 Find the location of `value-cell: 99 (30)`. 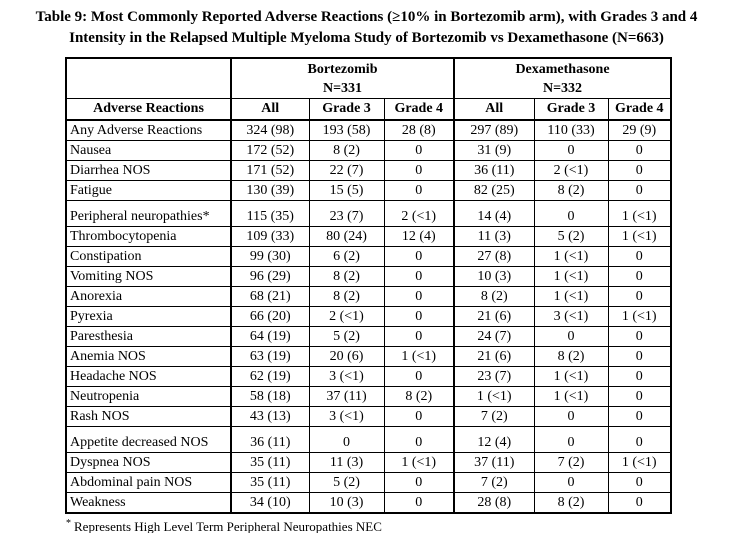

value-cell: 99 (30) is located at coordinates (270, 256).